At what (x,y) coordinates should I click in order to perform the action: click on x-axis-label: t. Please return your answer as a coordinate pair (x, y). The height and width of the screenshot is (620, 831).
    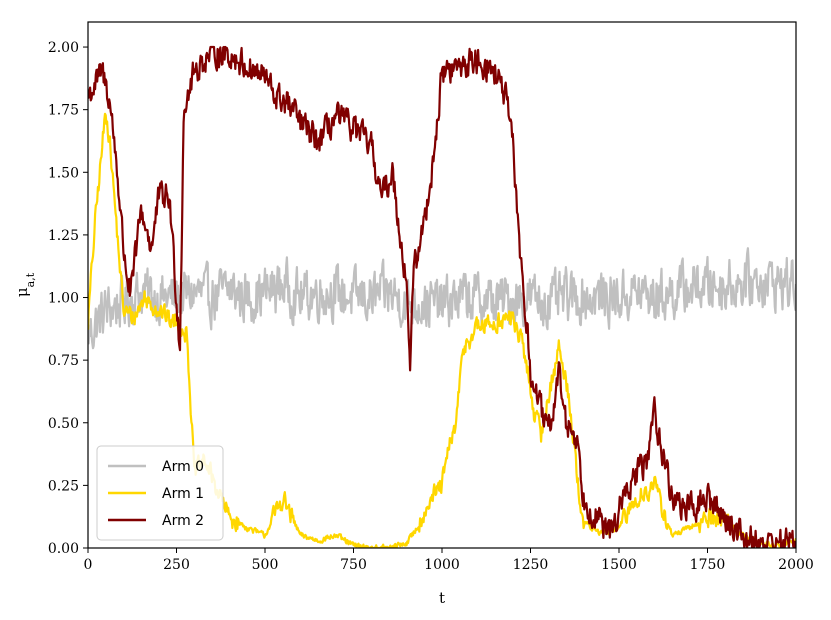
    Looking at the image, I should click on (442, 598).